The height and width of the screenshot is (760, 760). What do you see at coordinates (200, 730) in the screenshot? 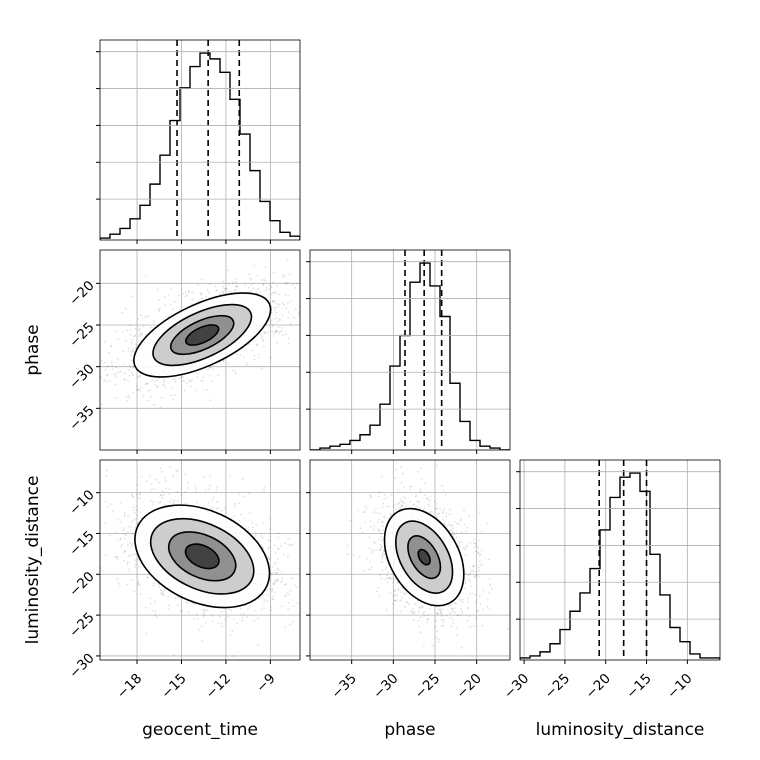
I see `x-axis-label-geocent-time: geocent_time` at bounding box center [200, 730].